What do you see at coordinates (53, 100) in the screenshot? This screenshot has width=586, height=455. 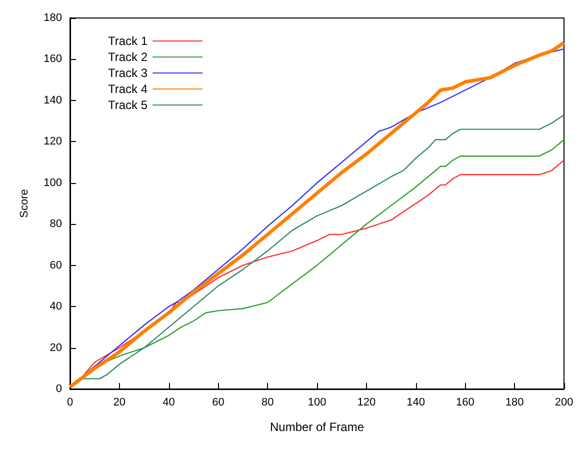 I see `y-tick-label: 140` at bounding box center [53, 100].